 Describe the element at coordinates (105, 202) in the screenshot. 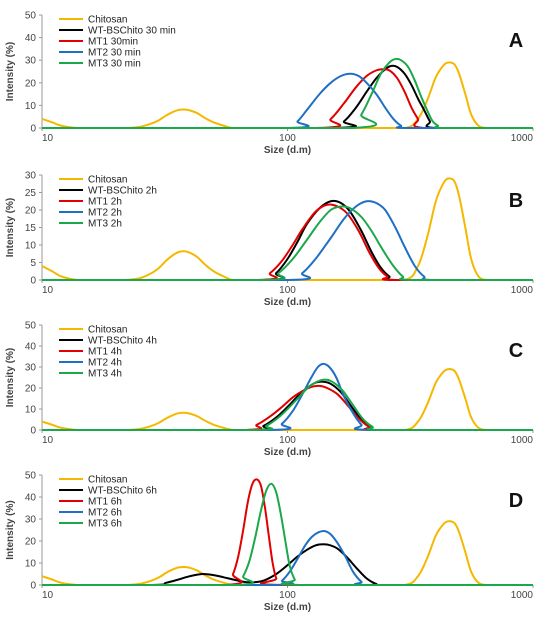

I see `legend-label: MT1 2h` at that location.